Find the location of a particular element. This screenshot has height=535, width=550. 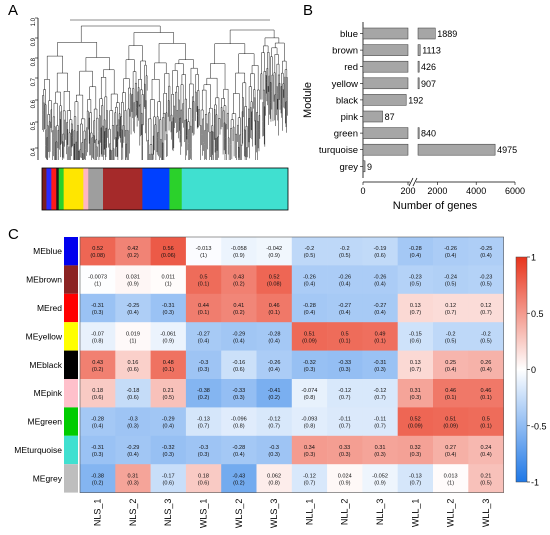

heatmap-cell-pvalue: (0.06) is located at coordinates (168, 256).